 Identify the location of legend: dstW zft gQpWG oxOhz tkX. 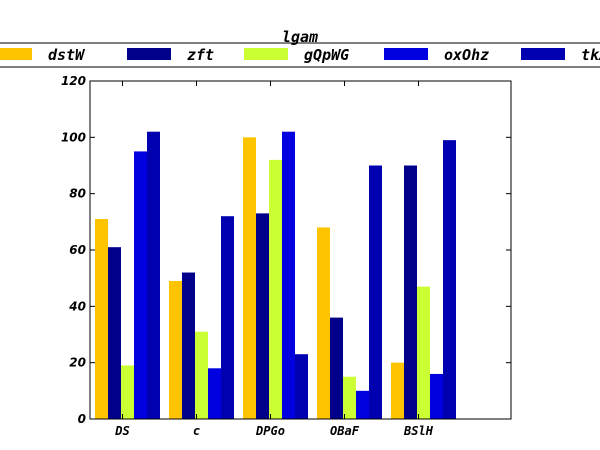
(300, 55).